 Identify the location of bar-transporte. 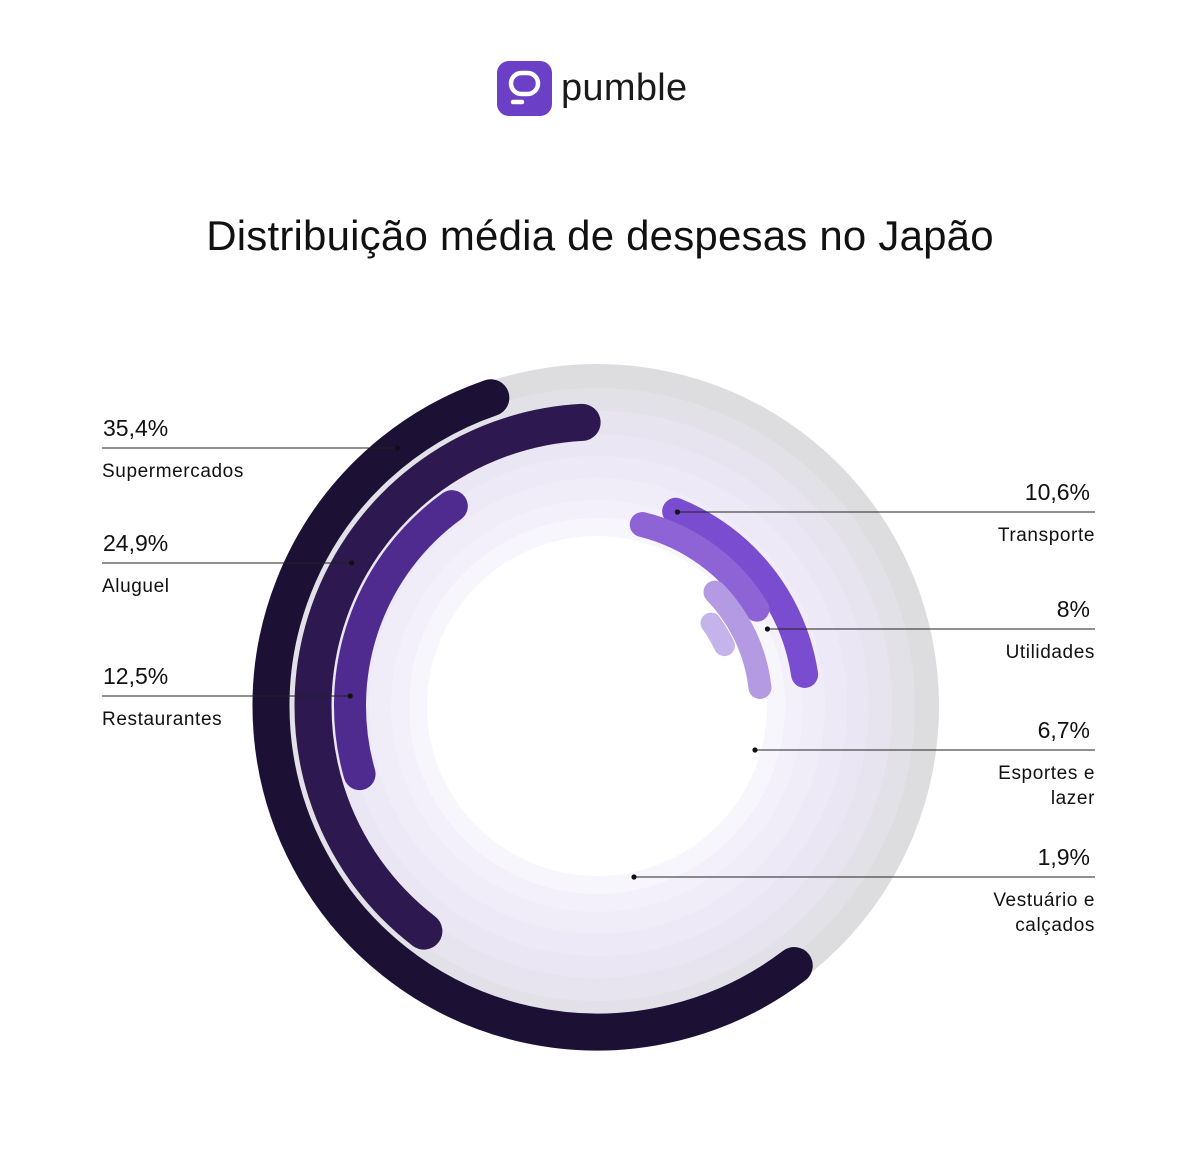
(740, 592).